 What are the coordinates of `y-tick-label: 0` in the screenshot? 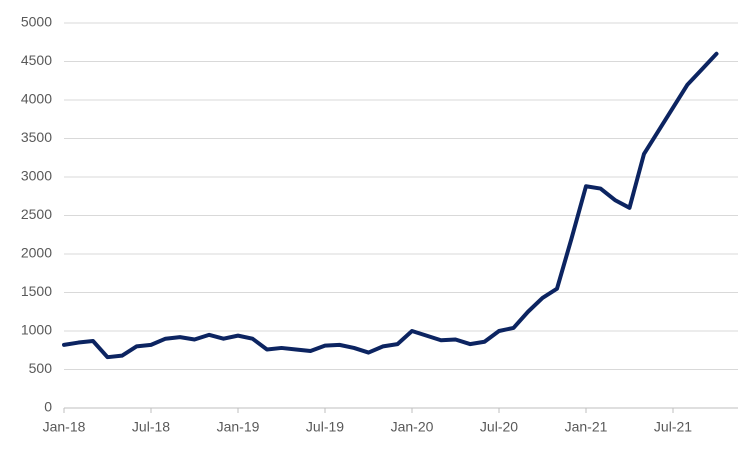 It's located at (48, 407).